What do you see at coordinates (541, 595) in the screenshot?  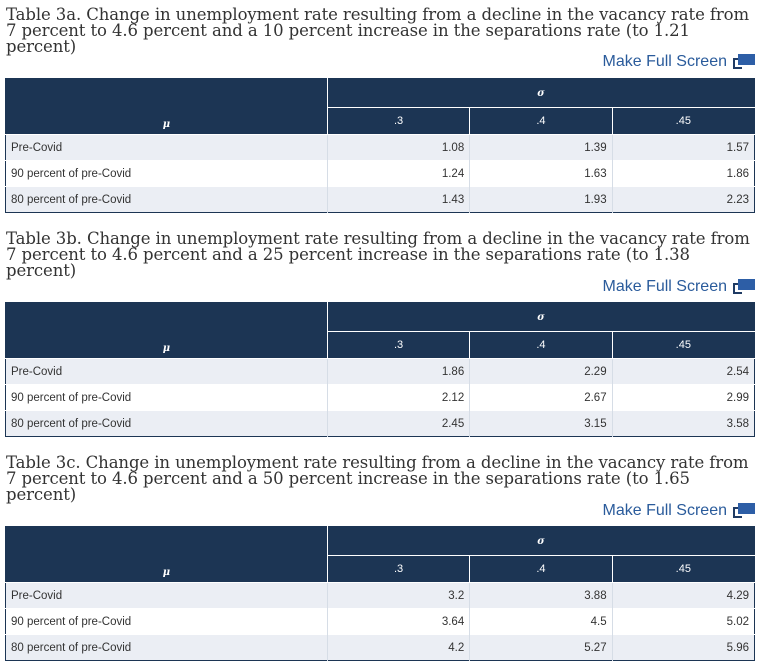 I see `table-cell: 3.88` at bounding box center [541, 595].